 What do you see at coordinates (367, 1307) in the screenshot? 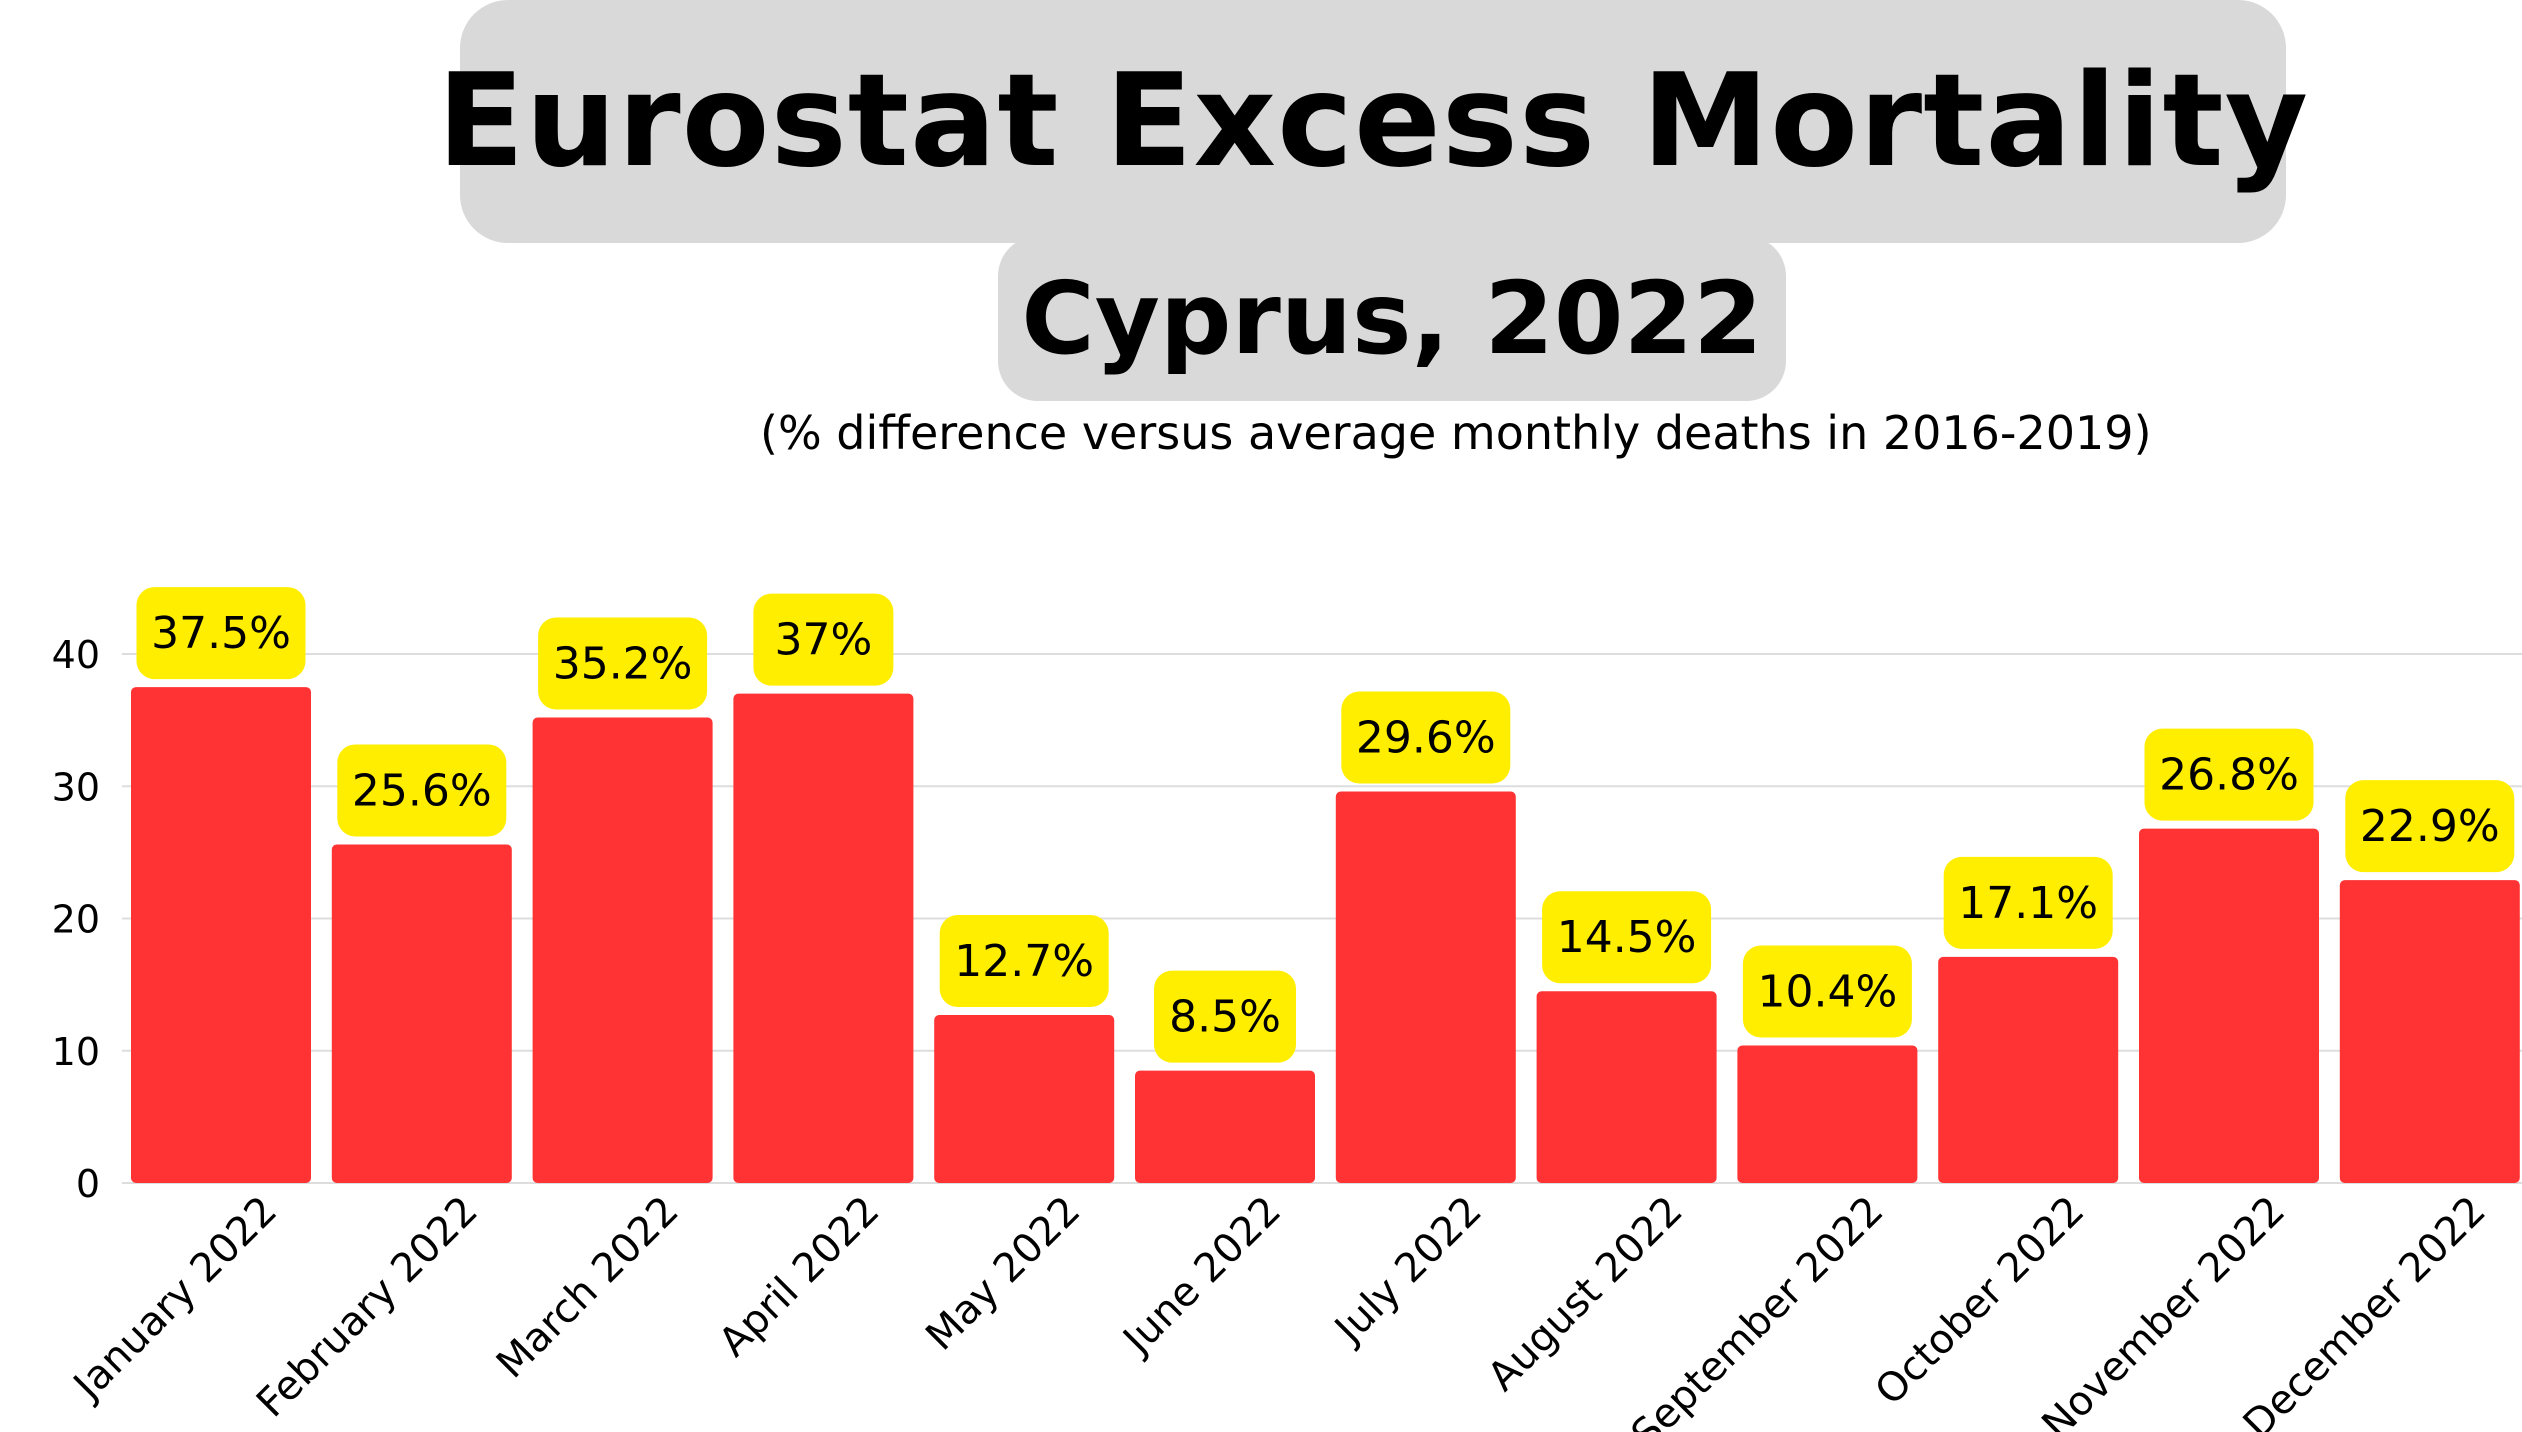
I see `x-tick-label: February 2022` at bounding box center [367, 1307].